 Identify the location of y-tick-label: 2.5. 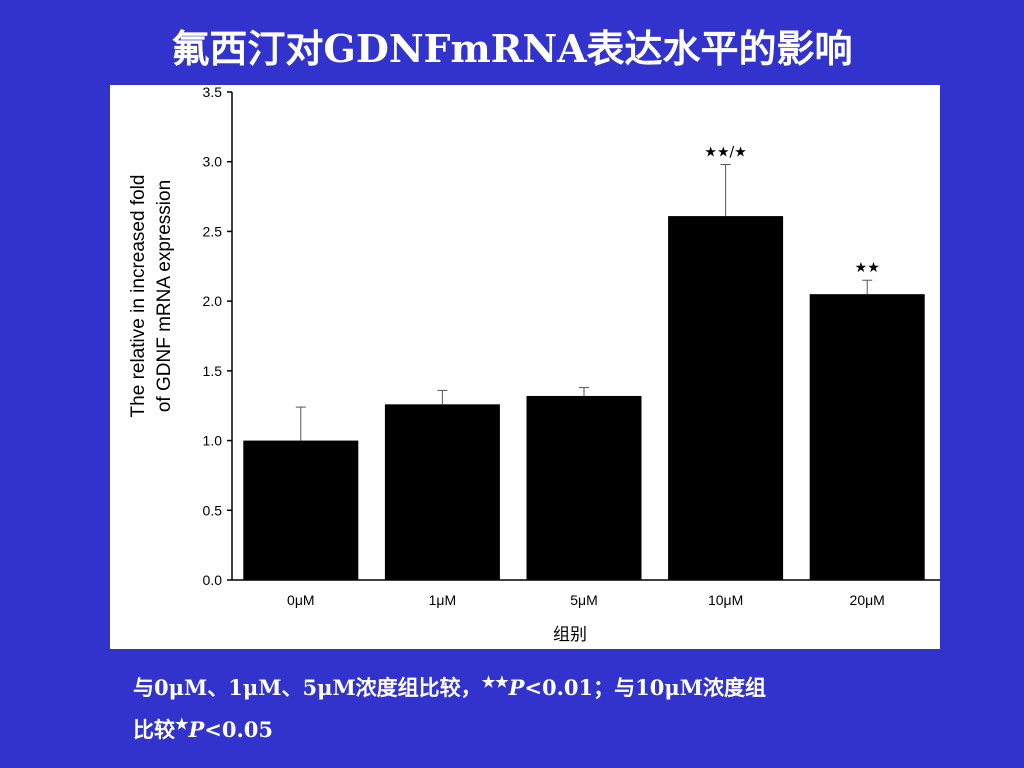
(213, 231).